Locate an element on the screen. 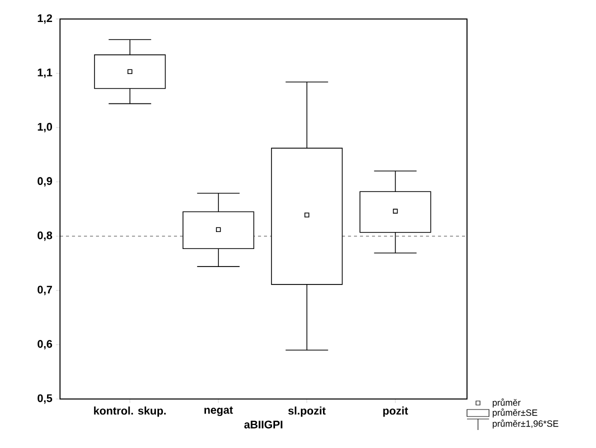 The image size is (596, 448). x-tick-label: negat is located at coordinates (218, 411).